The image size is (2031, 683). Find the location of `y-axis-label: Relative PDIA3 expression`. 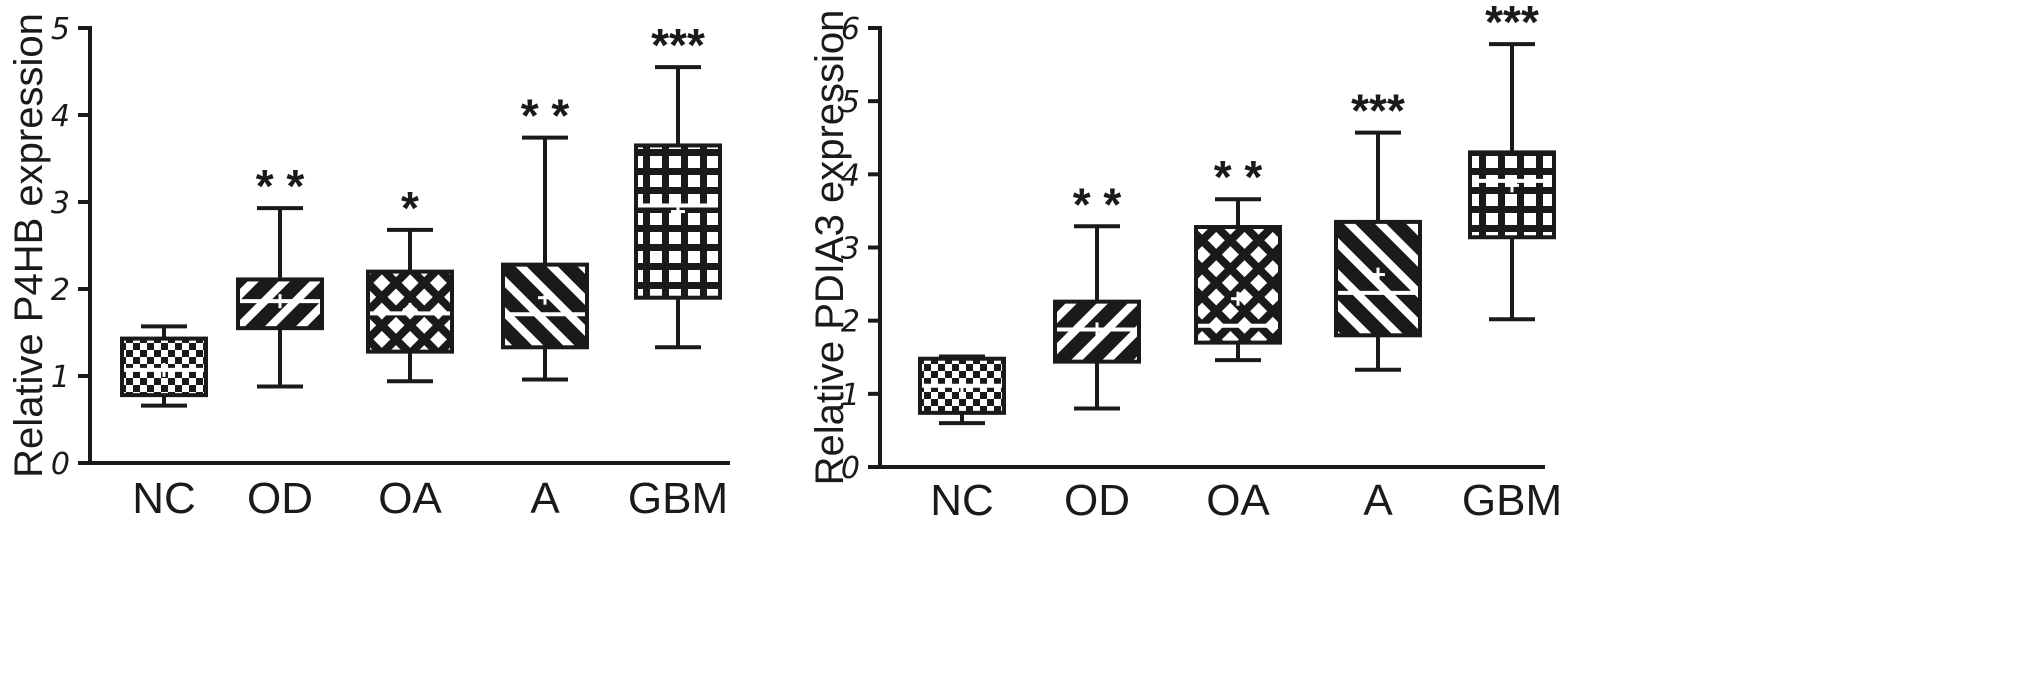

y-axis-label: Relative PDIA3 expression is located at coordinates (830, 248).